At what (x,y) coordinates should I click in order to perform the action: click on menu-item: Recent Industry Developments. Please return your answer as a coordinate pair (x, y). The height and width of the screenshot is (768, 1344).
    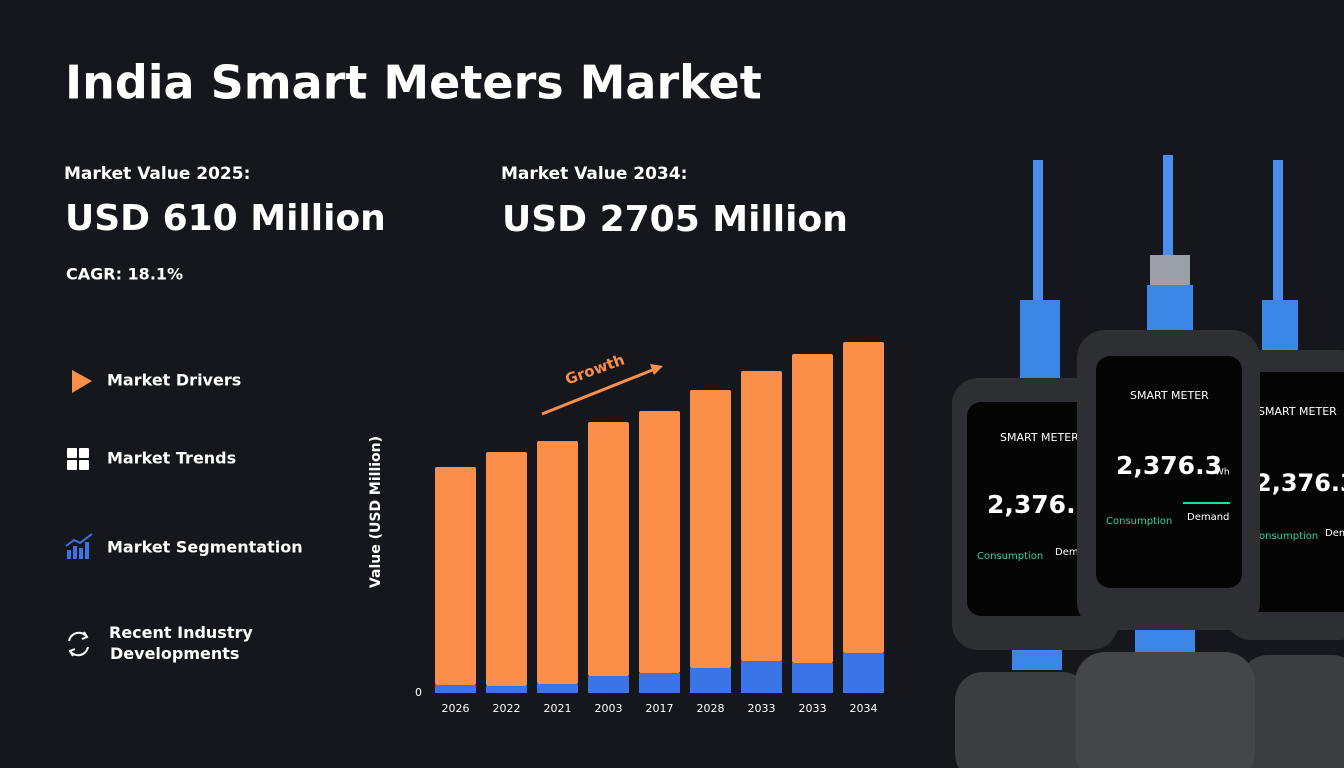
    Looking at the image, I should click on (181, 643).